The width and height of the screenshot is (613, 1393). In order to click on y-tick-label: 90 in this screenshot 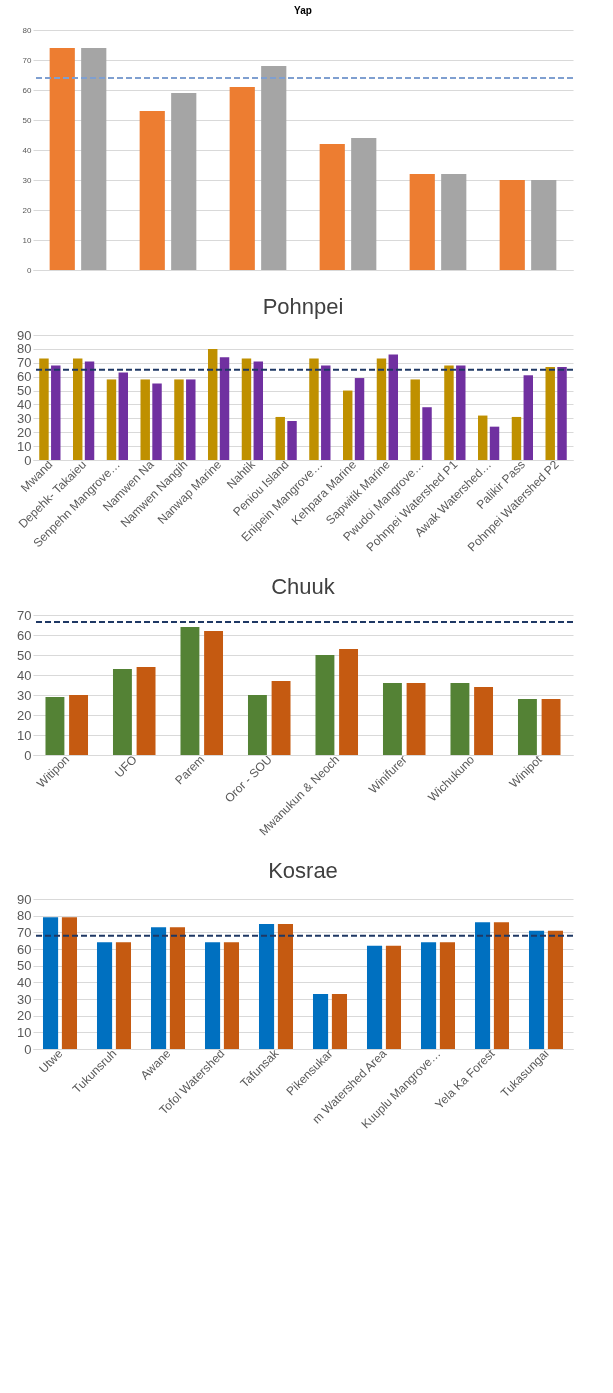, I will do `click(24, 899)`.